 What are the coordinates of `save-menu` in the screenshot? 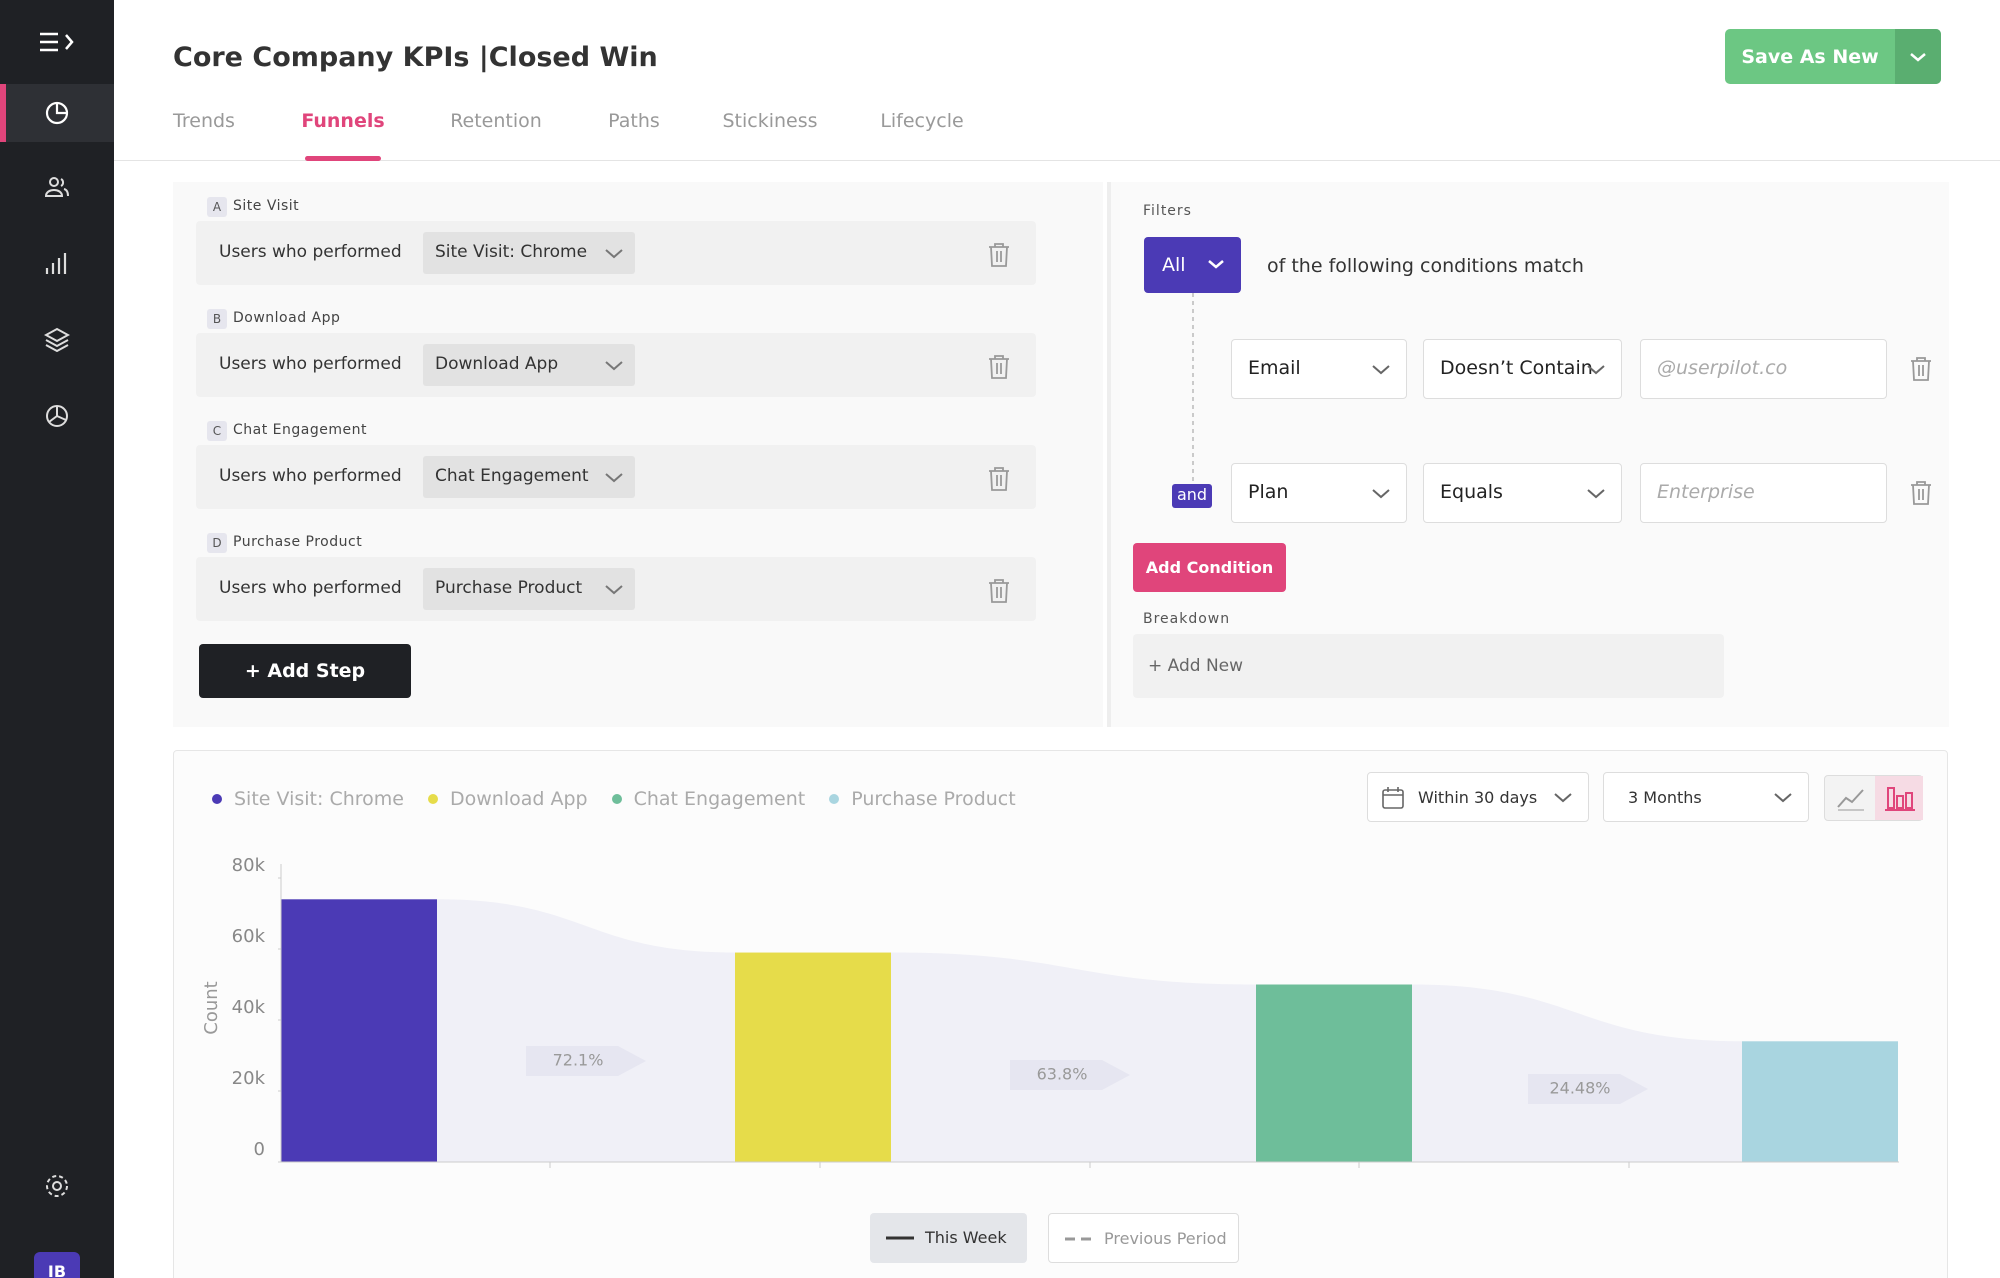 It's located at (1918, 56).